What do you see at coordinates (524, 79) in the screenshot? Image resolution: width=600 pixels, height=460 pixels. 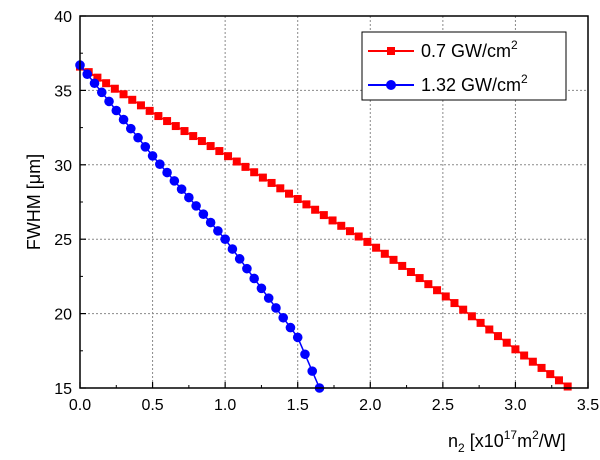 I see `legend-label-1.32-sup: 2` at bounding box center [524, 79].